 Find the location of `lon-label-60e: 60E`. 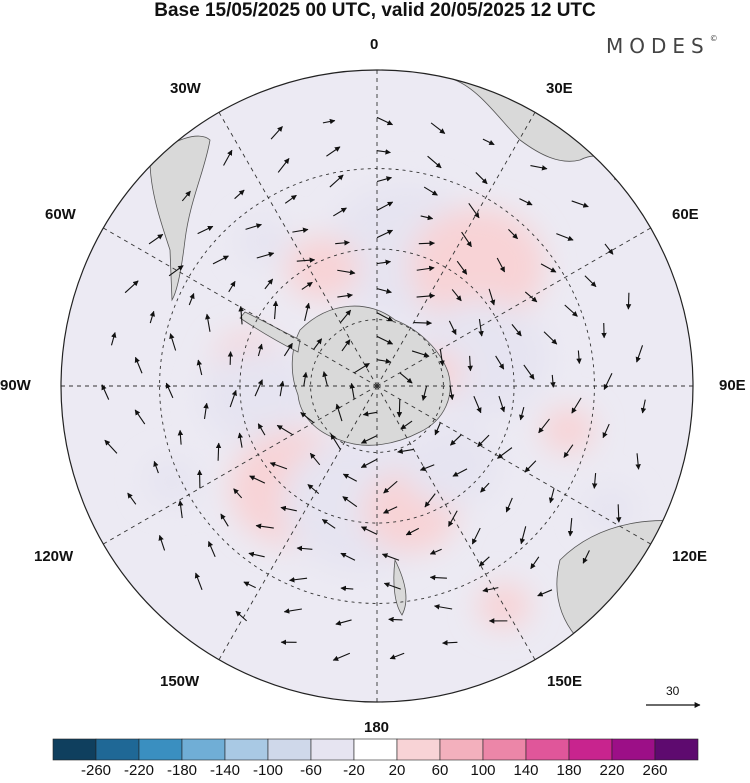

lon-label-60e: 60E is located at coordinates (685, 214).